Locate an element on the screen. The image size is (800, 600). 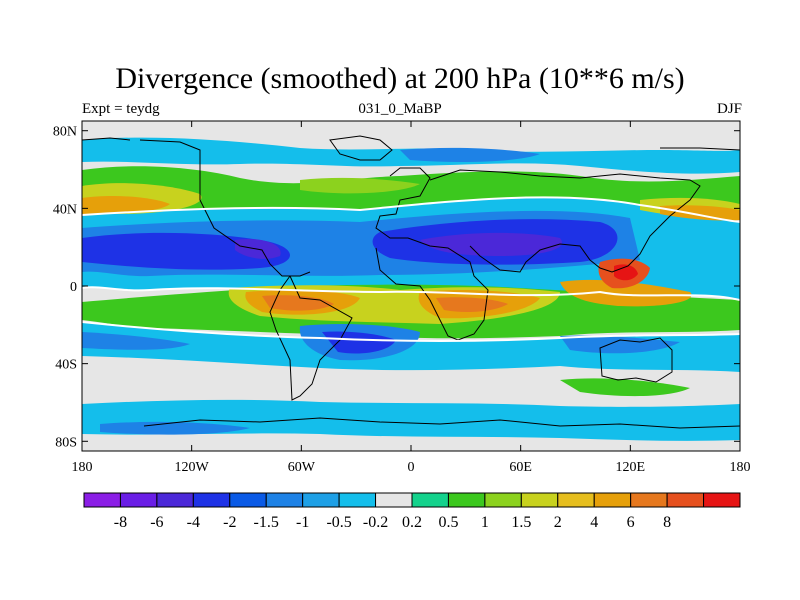
case-label: 031_0_MaBP is located at coordinates (400, 109).